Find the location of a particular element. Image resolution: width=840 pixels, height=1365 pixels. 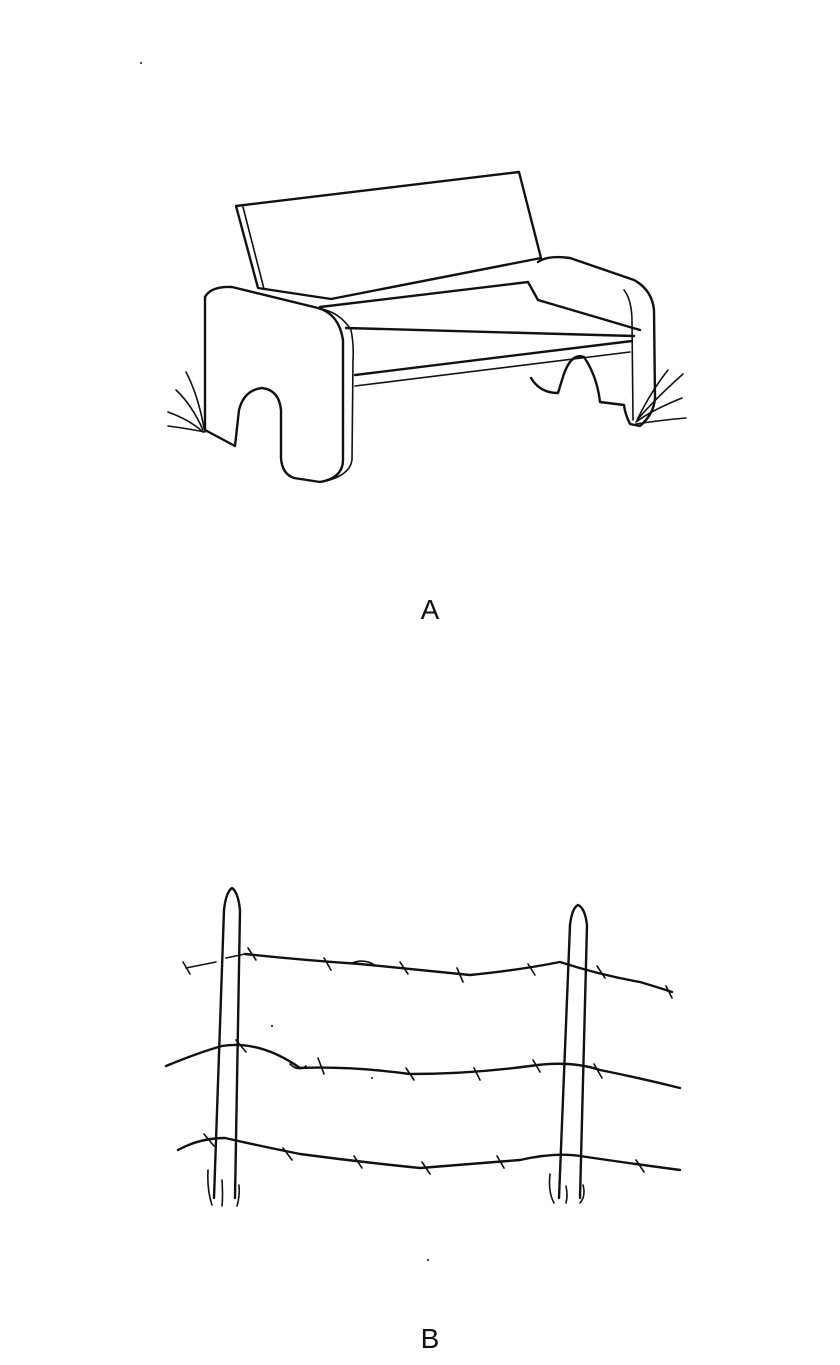

grass-tuft-left is located at coordinates (186, 402).